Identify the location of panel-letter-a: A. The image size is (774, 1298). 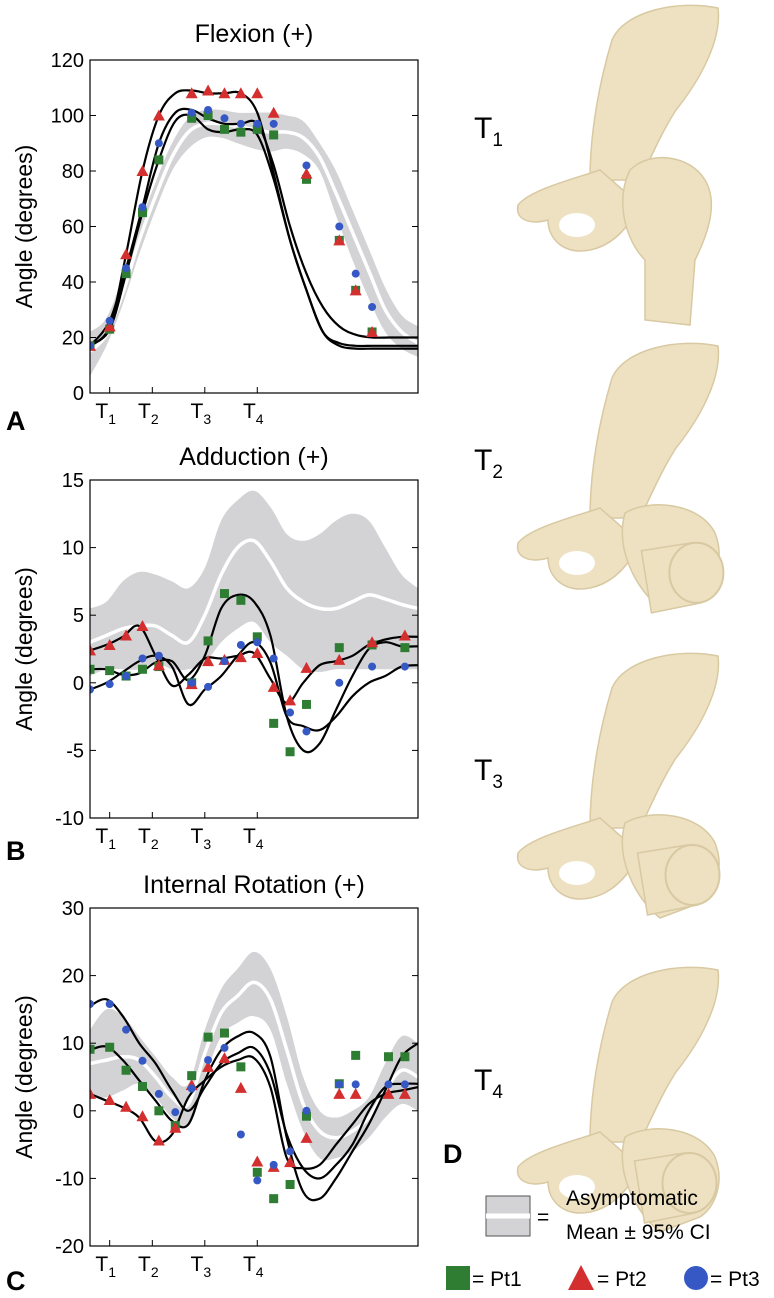
(16, 421).